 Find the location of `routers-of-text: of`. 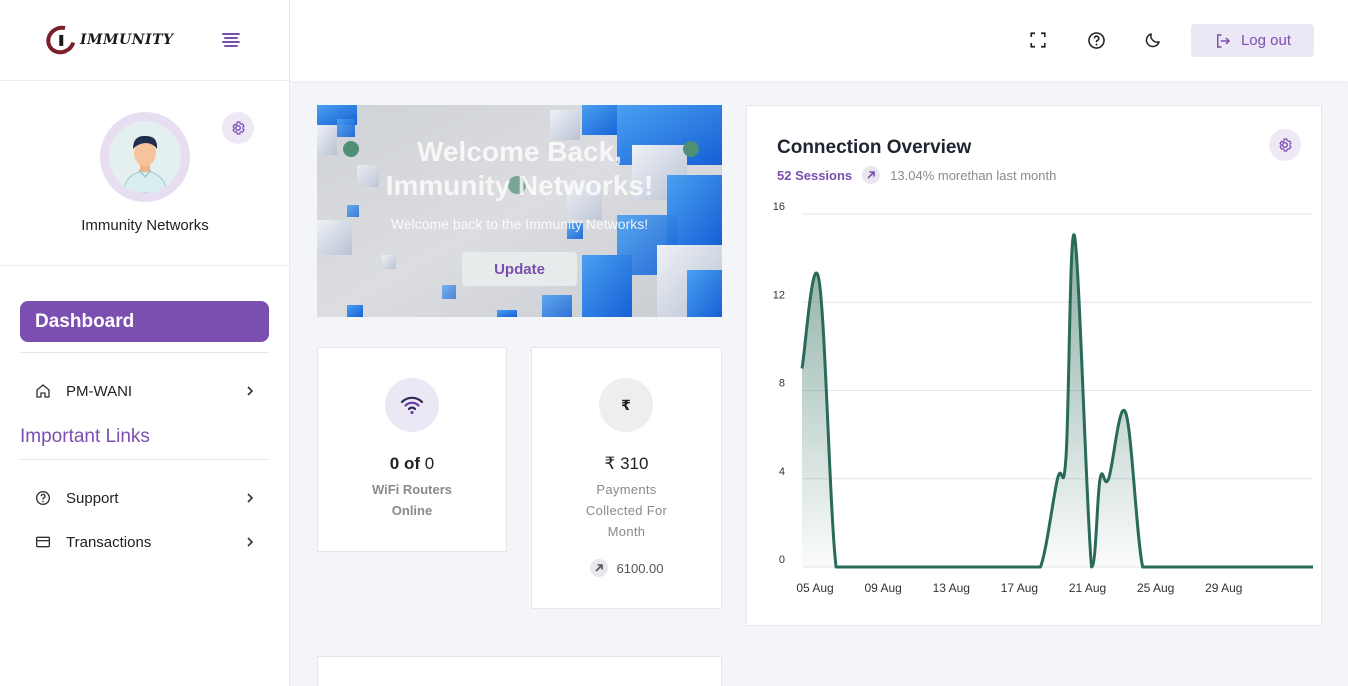

routers-of-text: of is located at coordinates (412, 463).